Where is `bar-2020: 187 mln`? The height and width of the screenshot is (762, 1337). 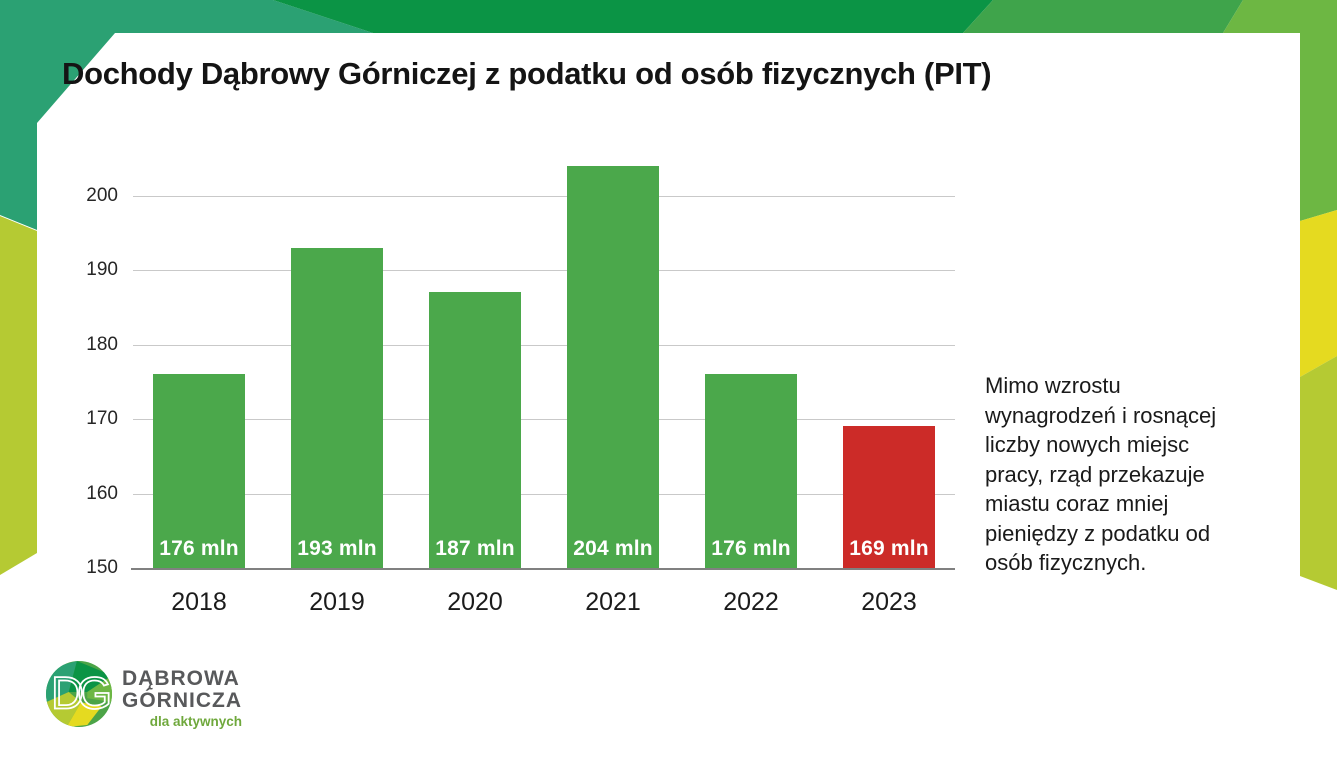
bar-2020: 187 mln is located at coordinates (475, 430).